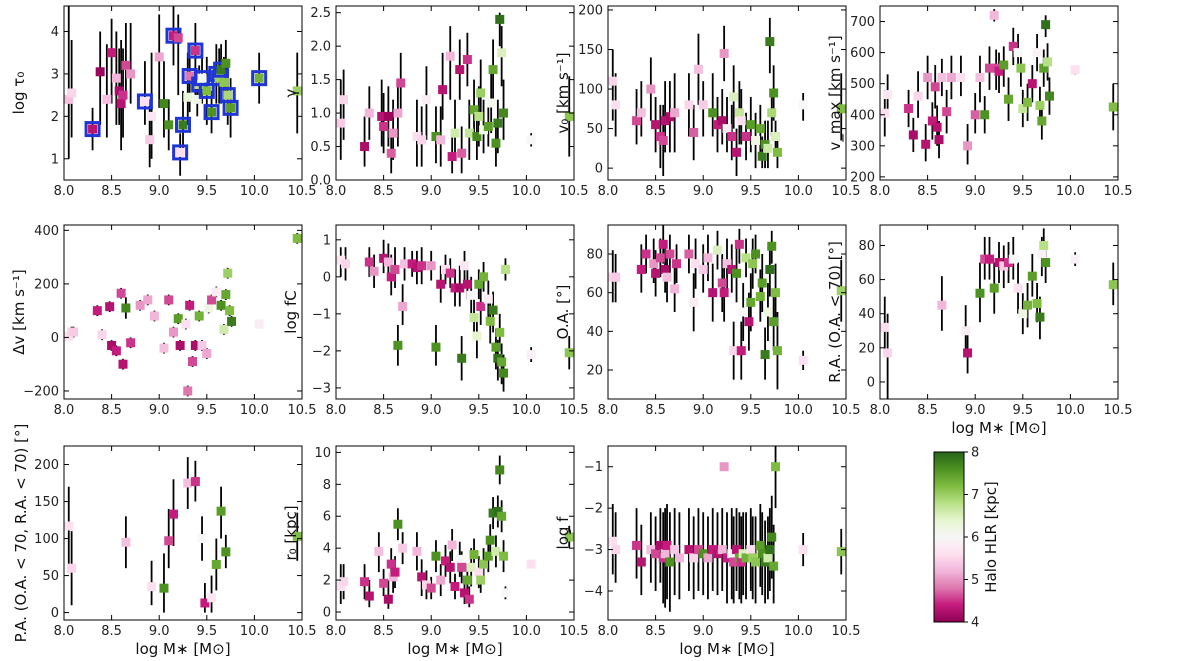  I want to click on y-tick-label: 80, so click(866, 246).